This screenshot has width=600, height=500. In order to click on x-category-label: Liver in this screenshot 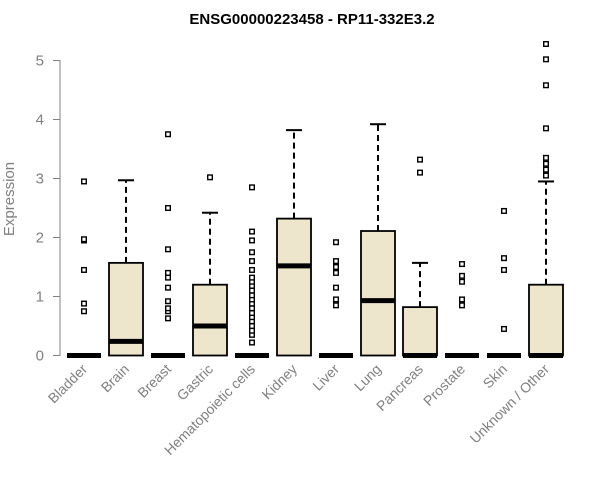, I will do `click(325, 377)`.